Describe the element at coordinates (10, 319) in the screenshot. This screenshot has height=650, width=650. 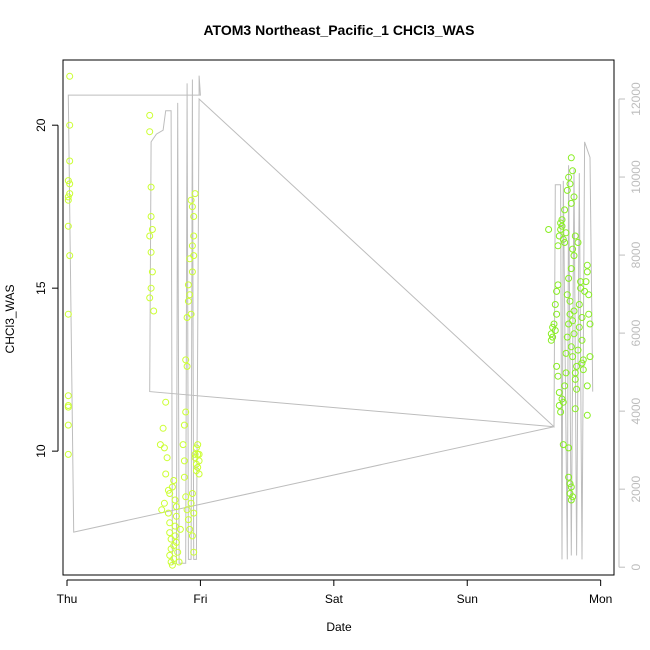
I see `y-axis-label: CHCl3_WAS` at that location.